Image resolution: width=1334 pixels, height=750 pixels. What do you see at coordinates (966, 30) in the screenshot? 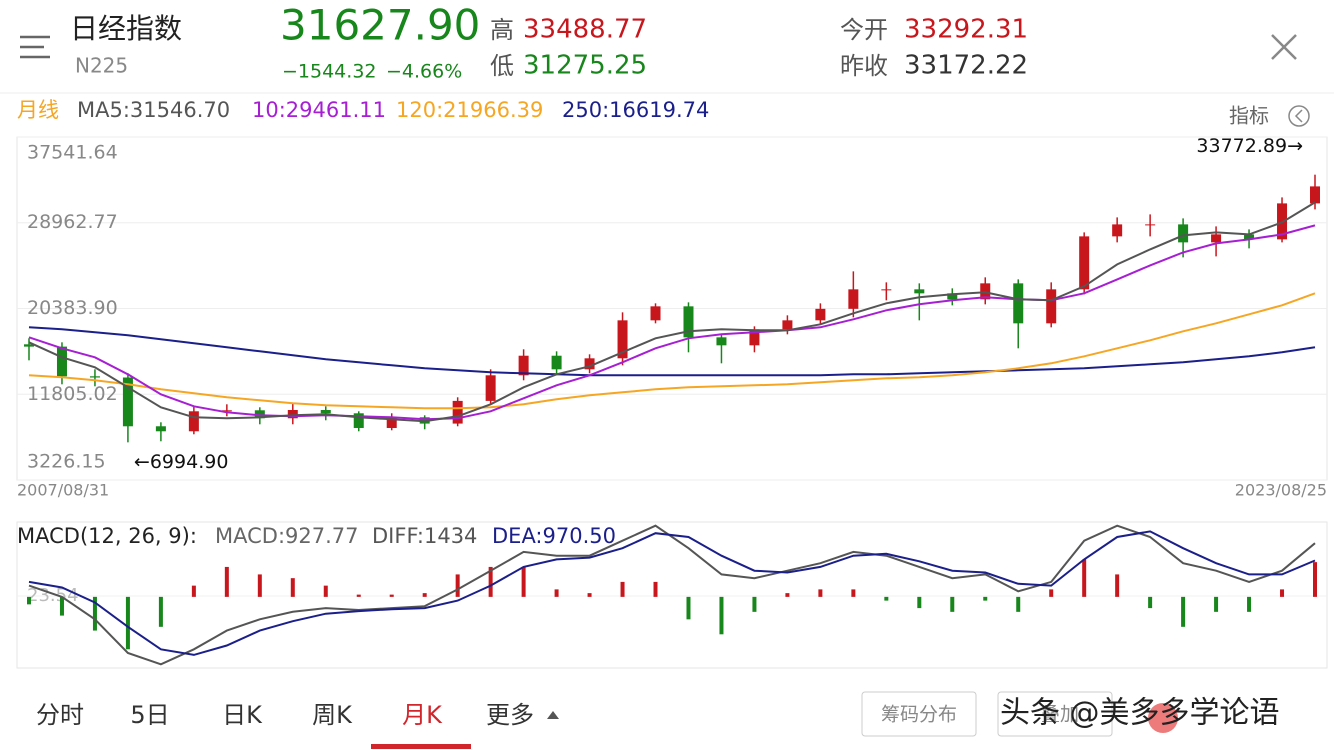
I see `open-value: 33292.31` at bounding box center [966, 30].